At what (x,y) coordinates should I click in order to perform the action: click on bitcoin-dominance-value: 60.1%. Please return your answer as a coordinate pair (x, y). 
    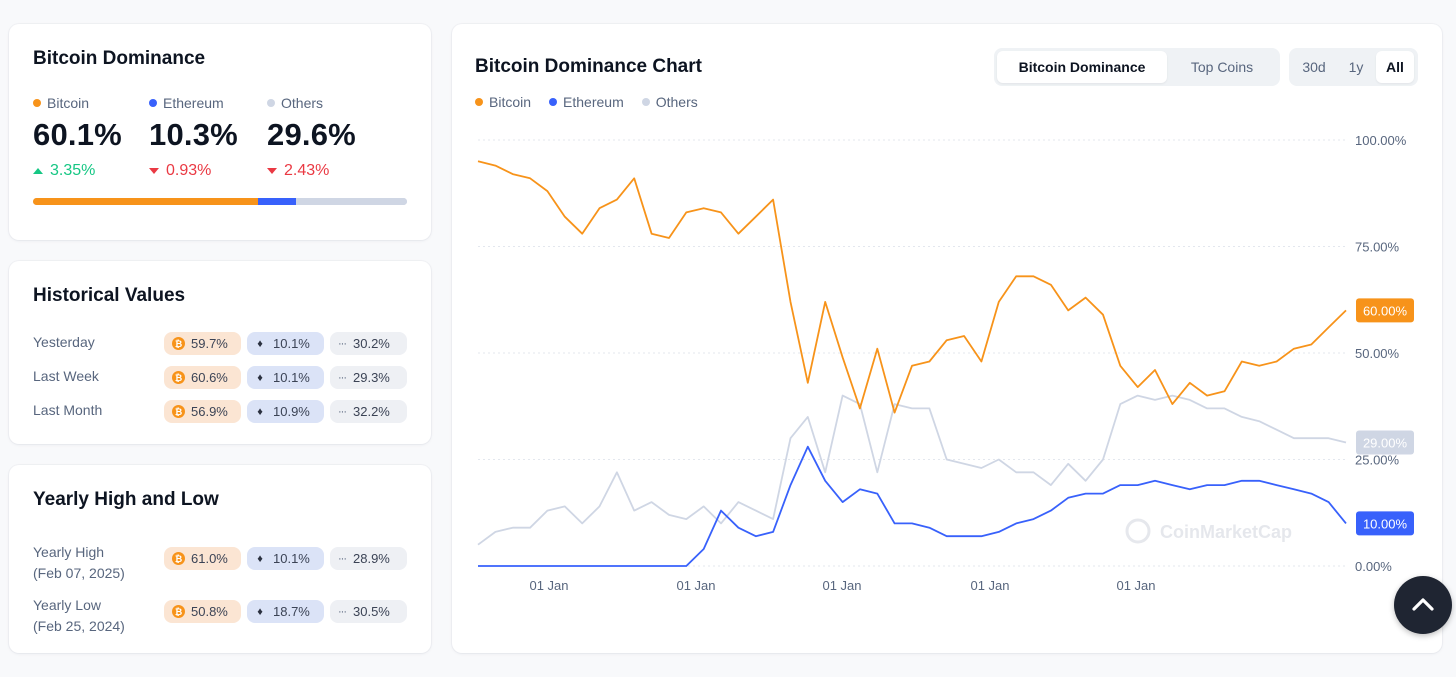
    Looking at the image, I should click on (77, 134).